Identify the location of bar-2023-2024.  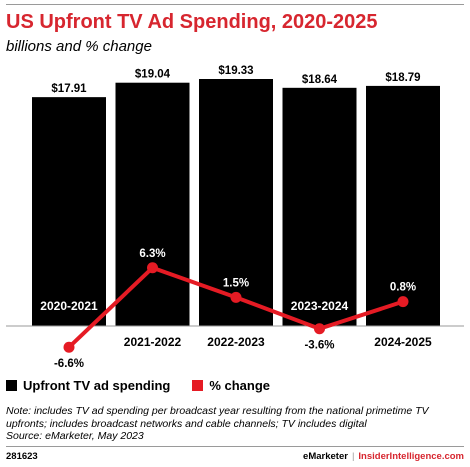
(319, 206).